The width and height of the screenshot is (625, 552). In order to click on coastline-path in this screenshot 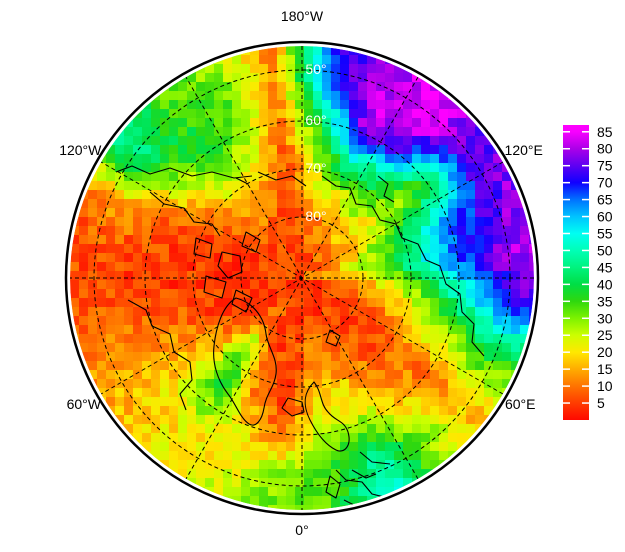, I will do `click(227, 272)`.